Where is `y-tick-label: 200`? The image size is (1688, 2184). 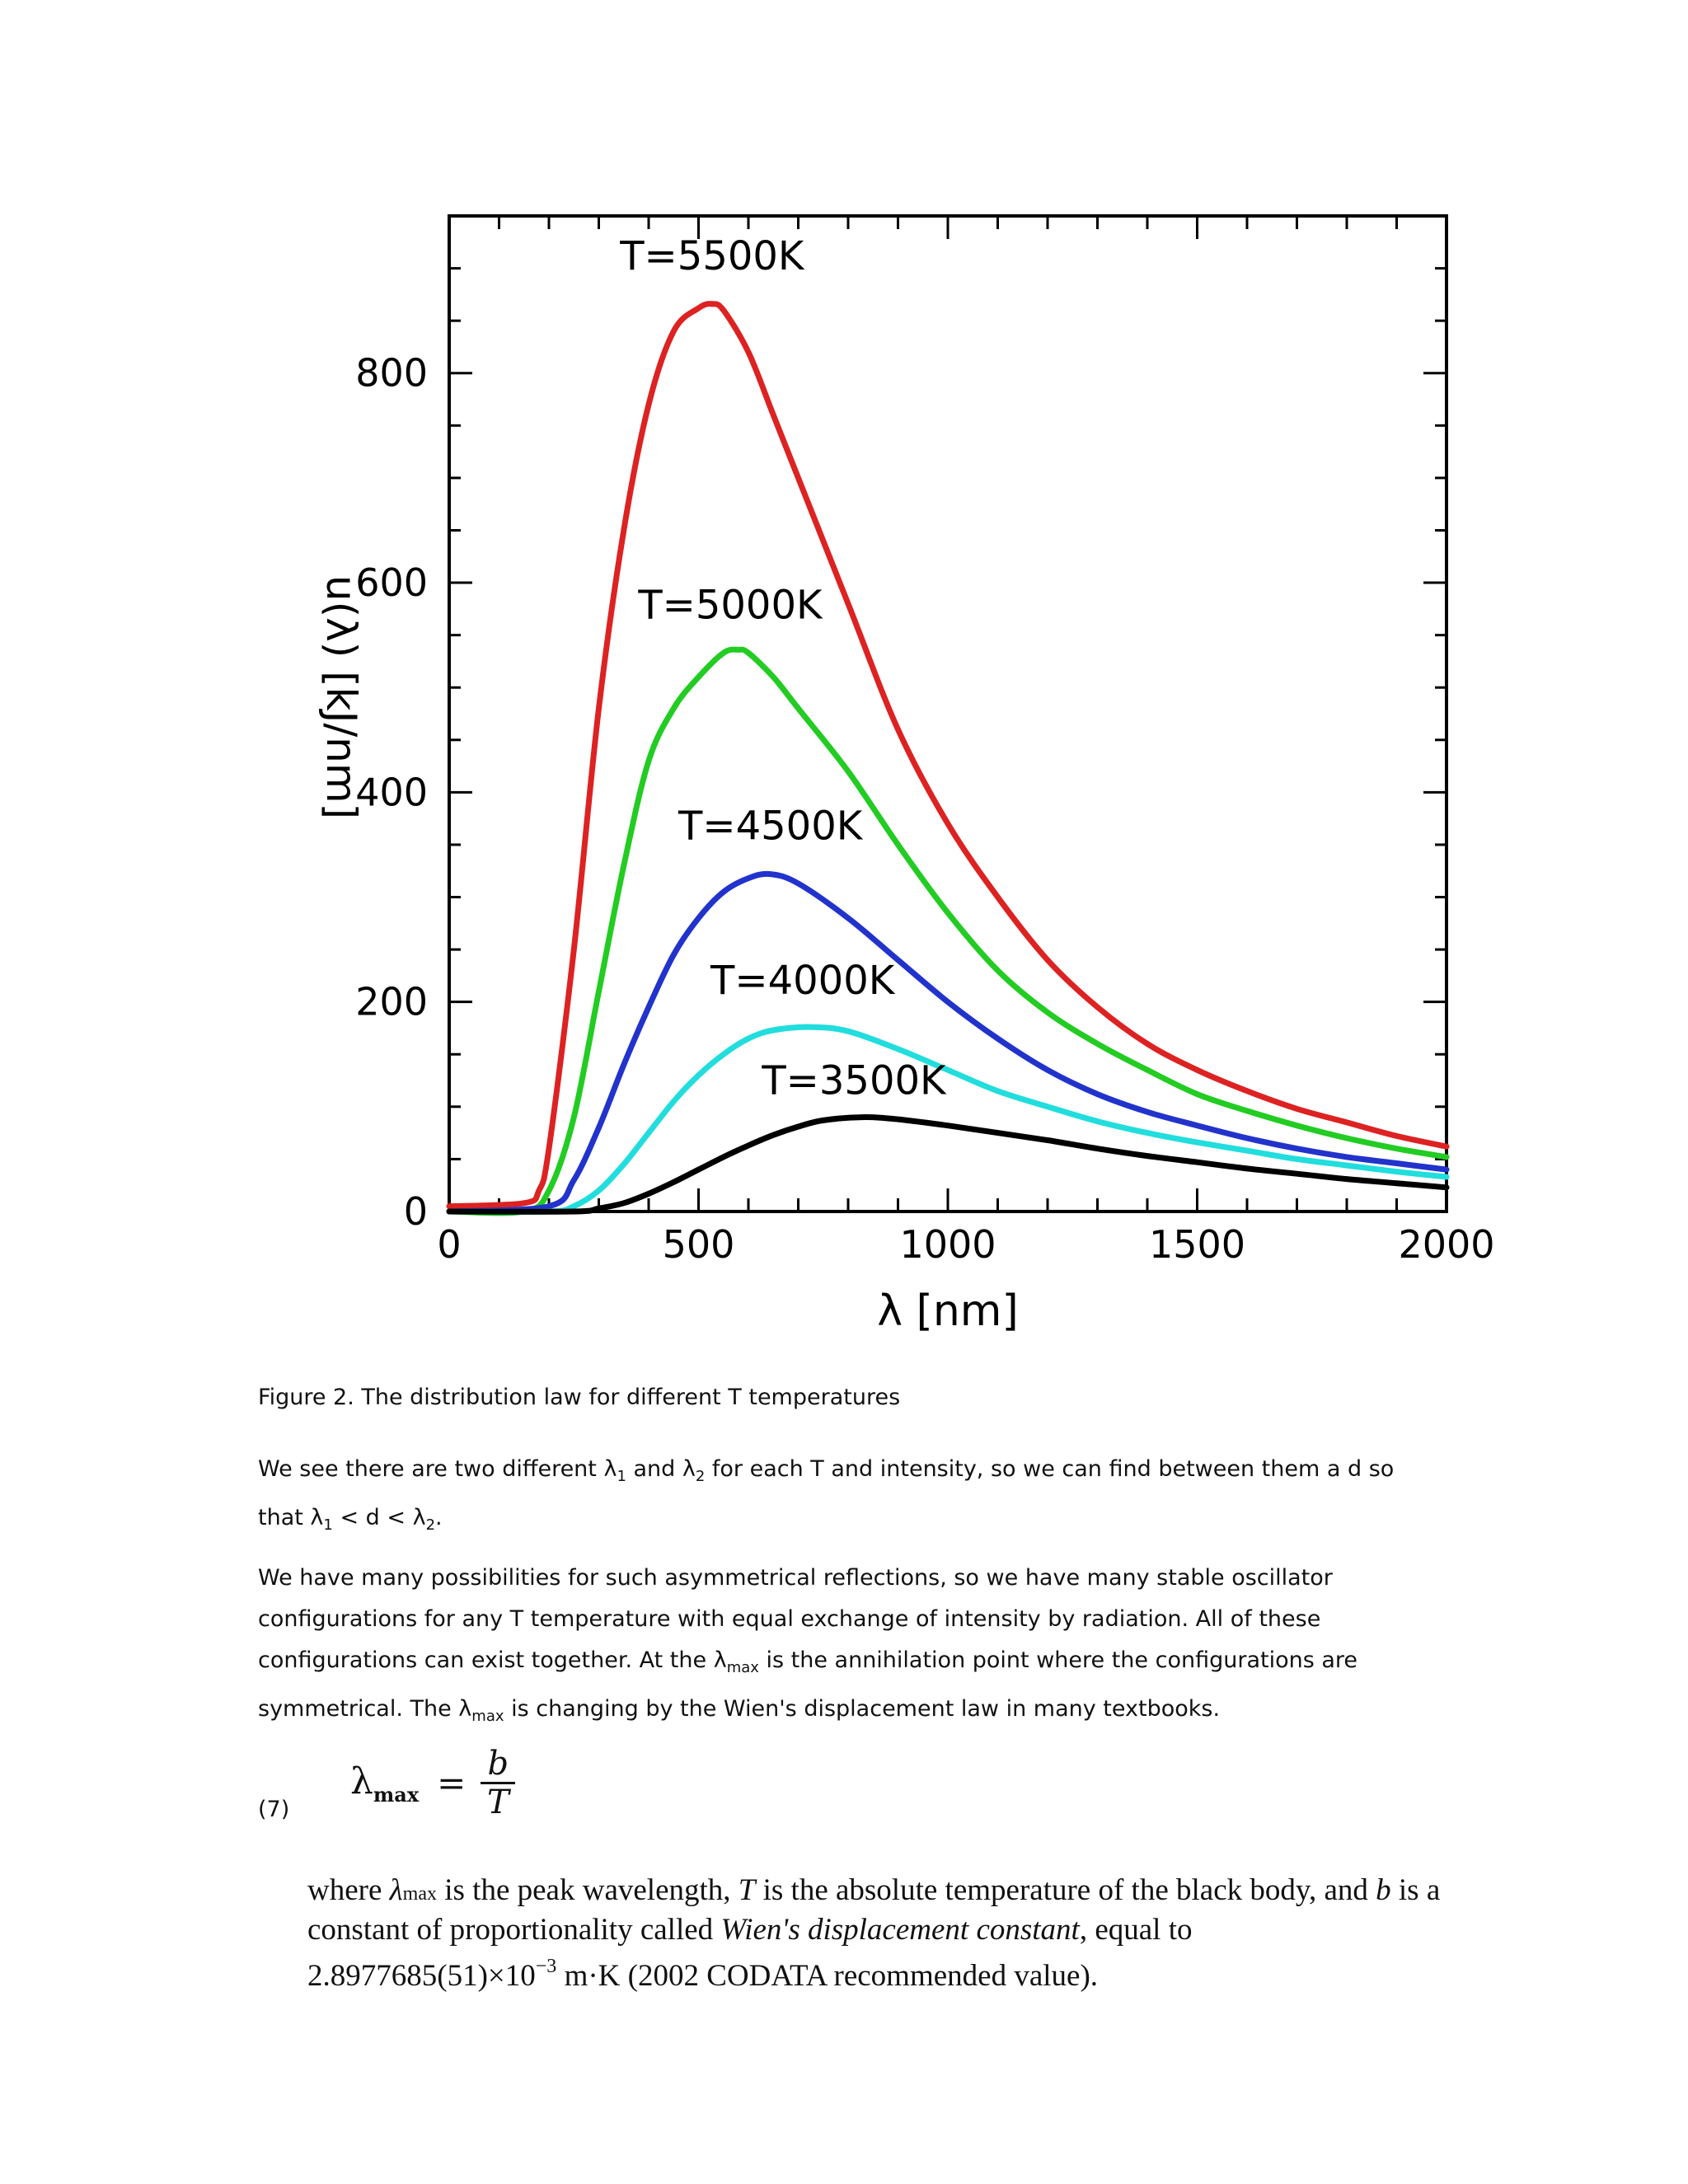
y-tick-label: 200 is located at coordinates (392, 1002).